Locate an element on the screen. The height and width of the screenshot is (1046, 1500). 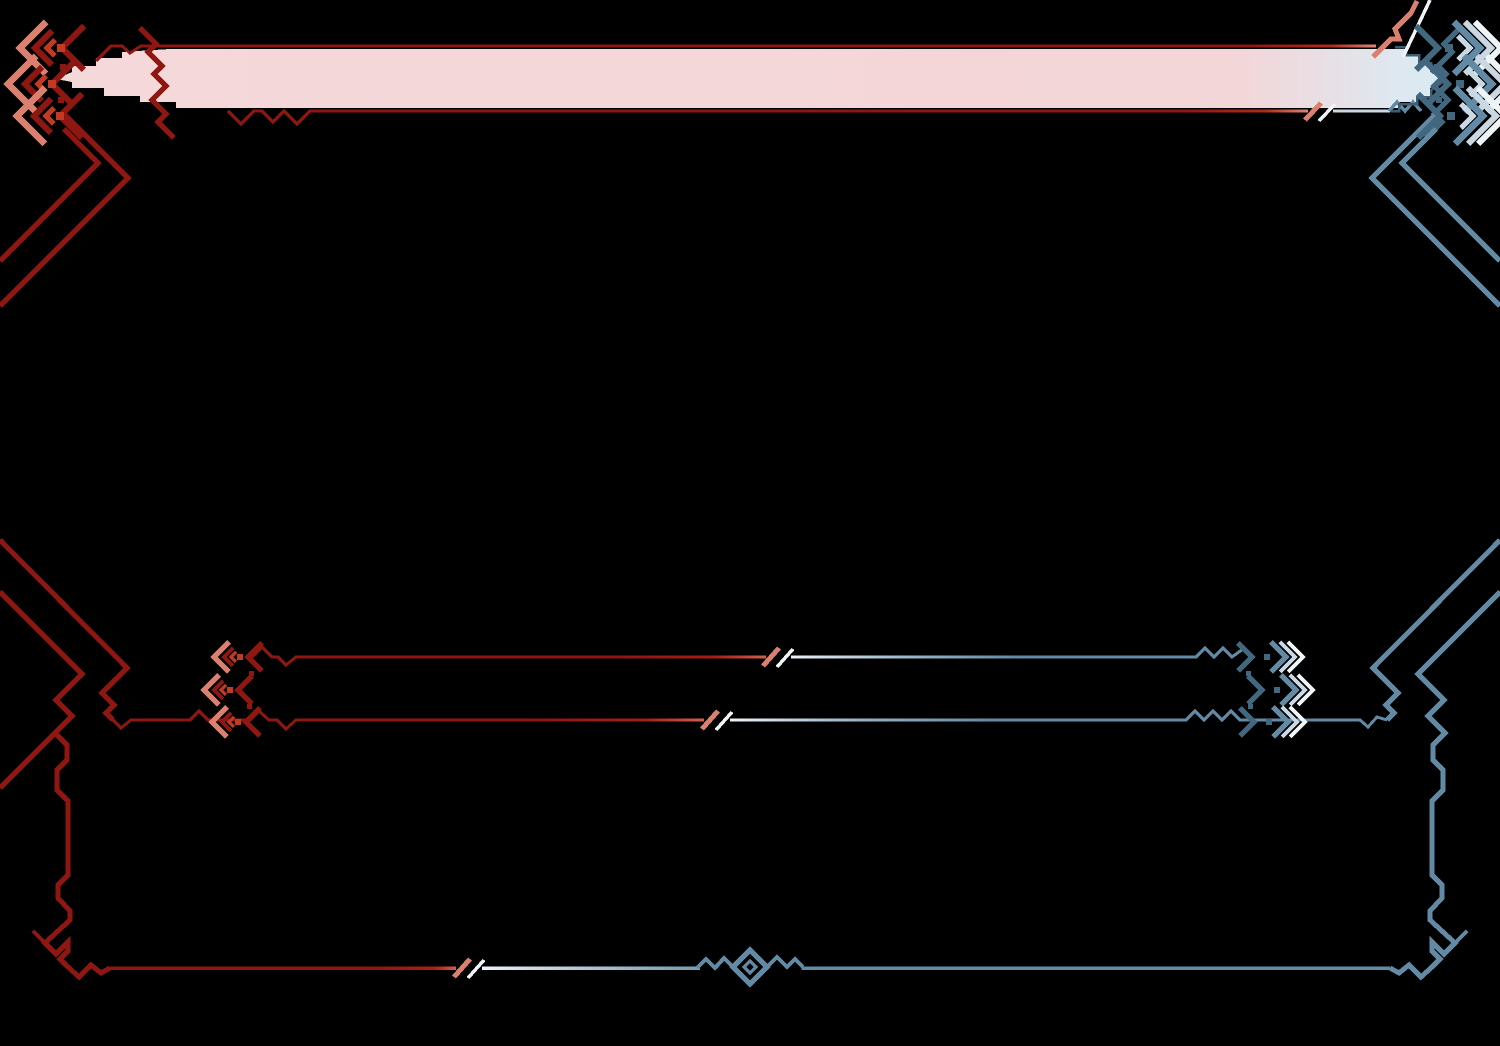
diamond-right-zigzag is located at coordinates (785, 962).